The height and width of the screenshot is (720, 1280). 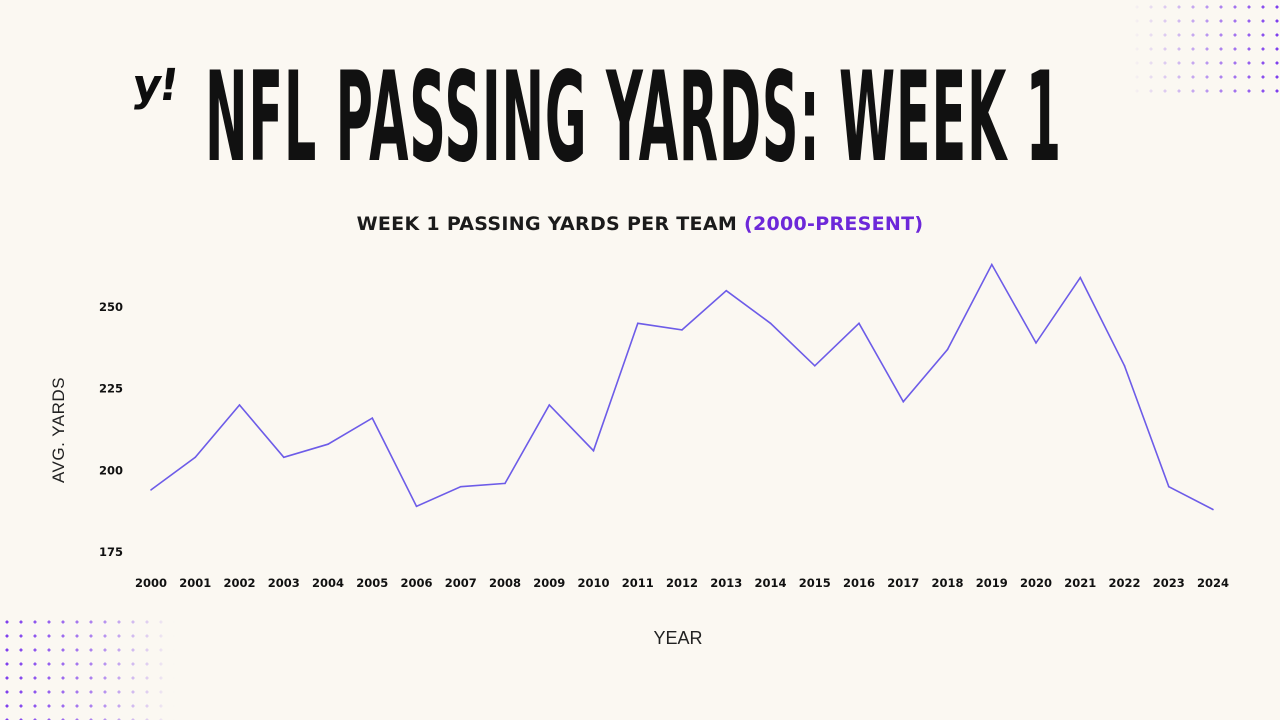 I want to click on x-tick-label: 2017, so click(x=903, y=583).